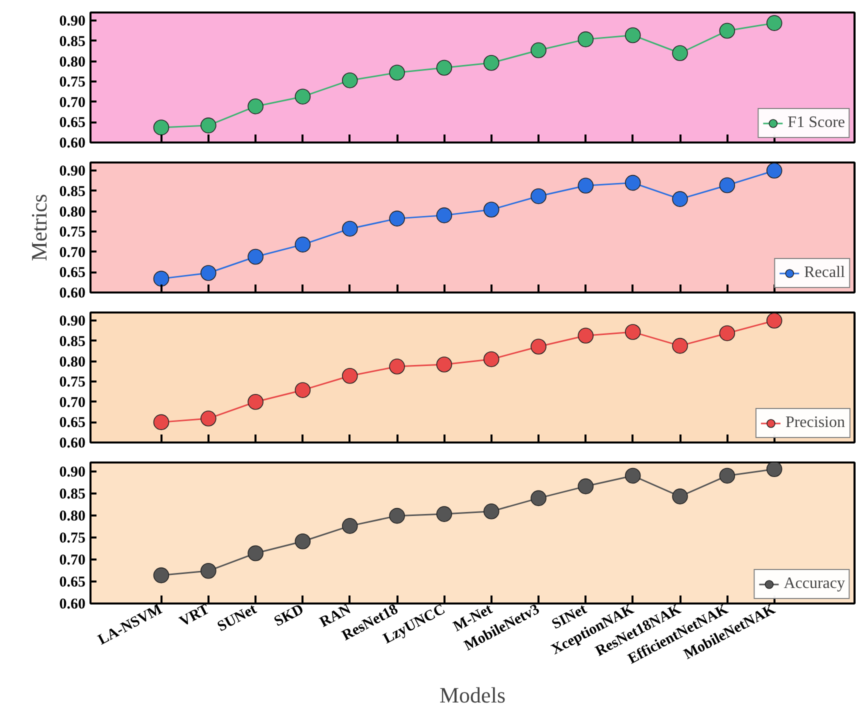  I want to click on y-axis-title: Metrics, so click(39, 228).